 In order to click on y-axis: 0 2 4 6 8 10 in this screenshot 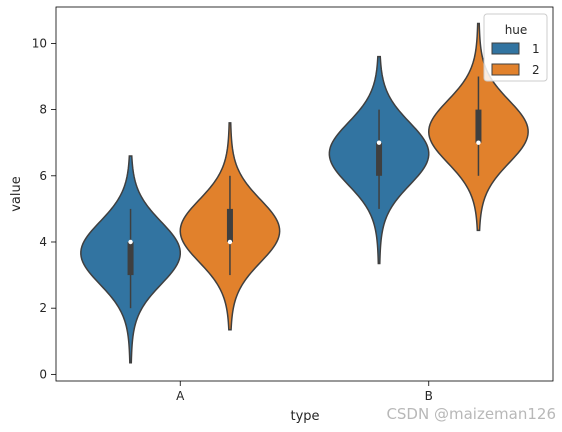, I will do `click(44, 208)`.